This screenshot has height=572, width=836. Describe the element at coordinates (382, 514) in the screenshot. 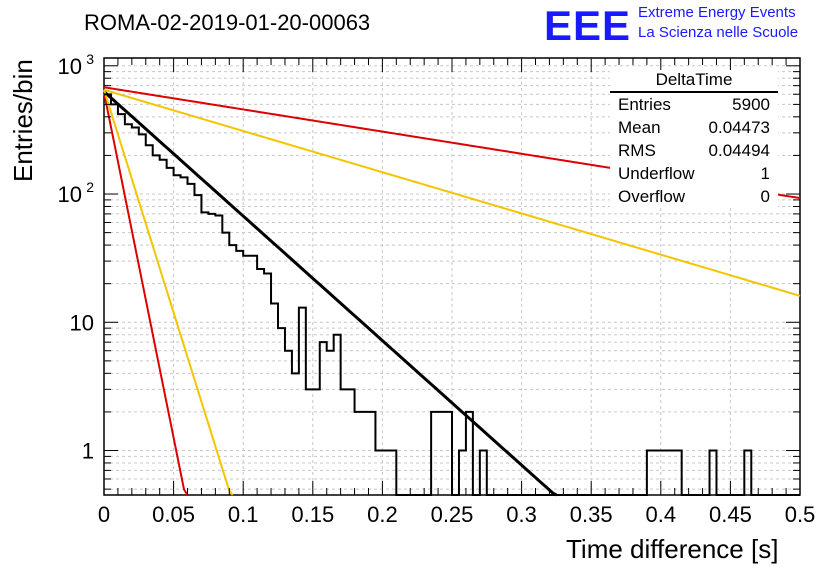

I see `x-tick-label: 0.2` at that location.